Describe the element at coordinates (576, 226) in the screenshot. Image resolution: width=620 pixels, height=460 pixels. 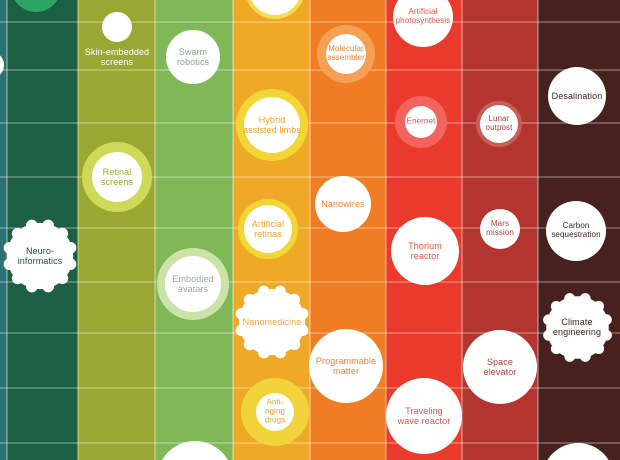
I see `bubble-label-line: Carbon` at that location.